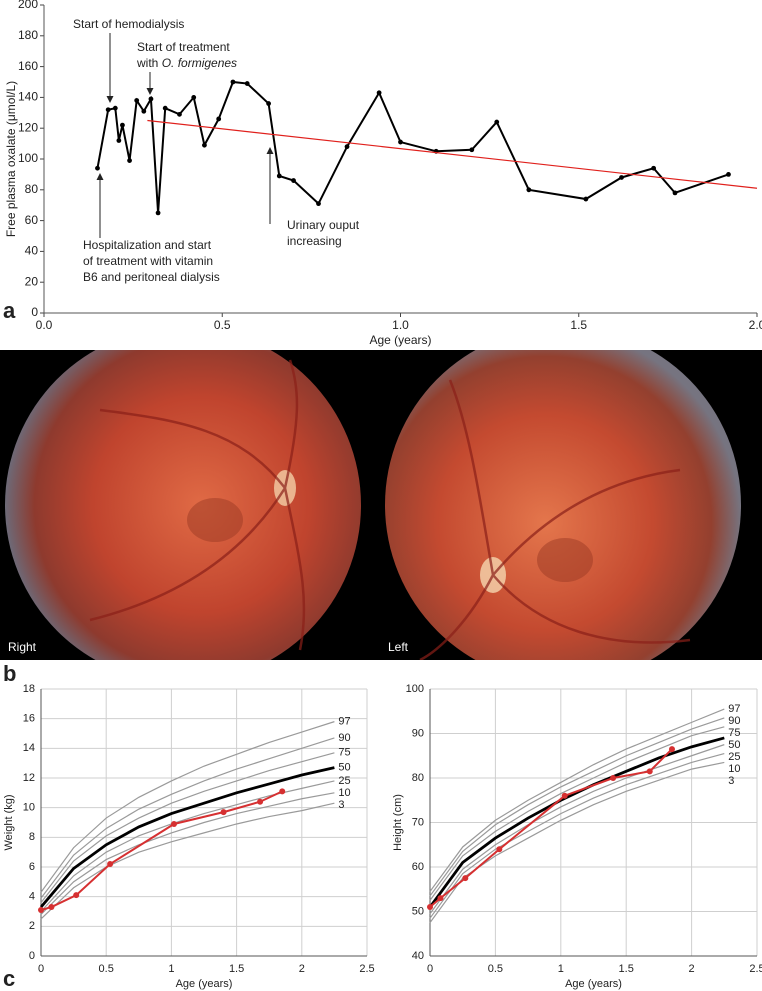 The width and height of the screenshot is (762, 991). I want to click on x-tick-label: 1.0, so click(400, 325).